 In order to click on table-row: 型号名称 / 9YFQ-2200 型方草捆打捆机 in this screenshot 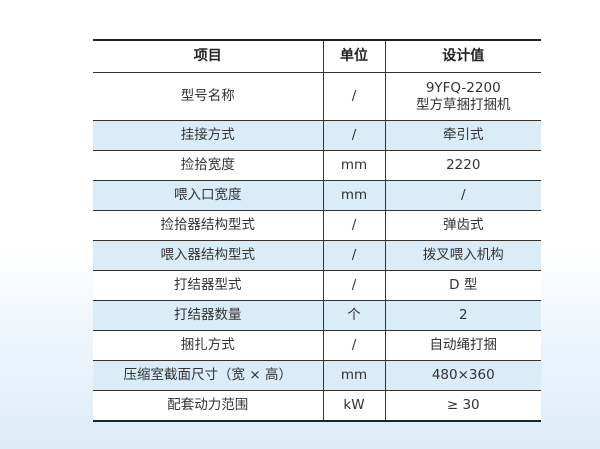, I will do `click(317, 96)`.